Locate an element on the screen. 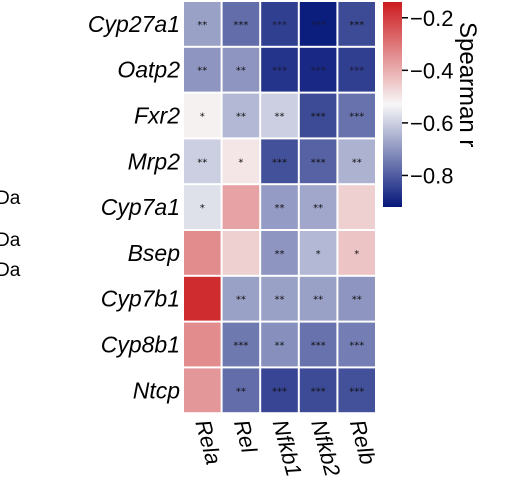 The height and width of the screenshot is (502, 505). heatmap-cell-mrp2-relb is located at coordinates (356, 161).